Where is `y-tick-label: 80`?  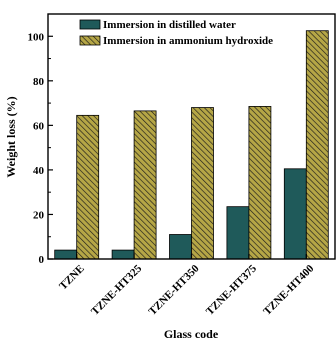
y-tick-label: 80 is located at coordinates (39, 82).